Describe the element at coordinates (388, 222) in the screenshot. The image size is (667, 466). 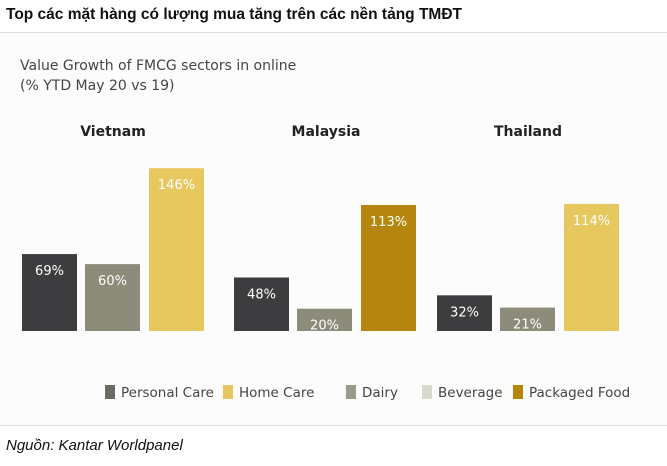
I see `data-label-malaysia-packaged-food: 113%` at that location.